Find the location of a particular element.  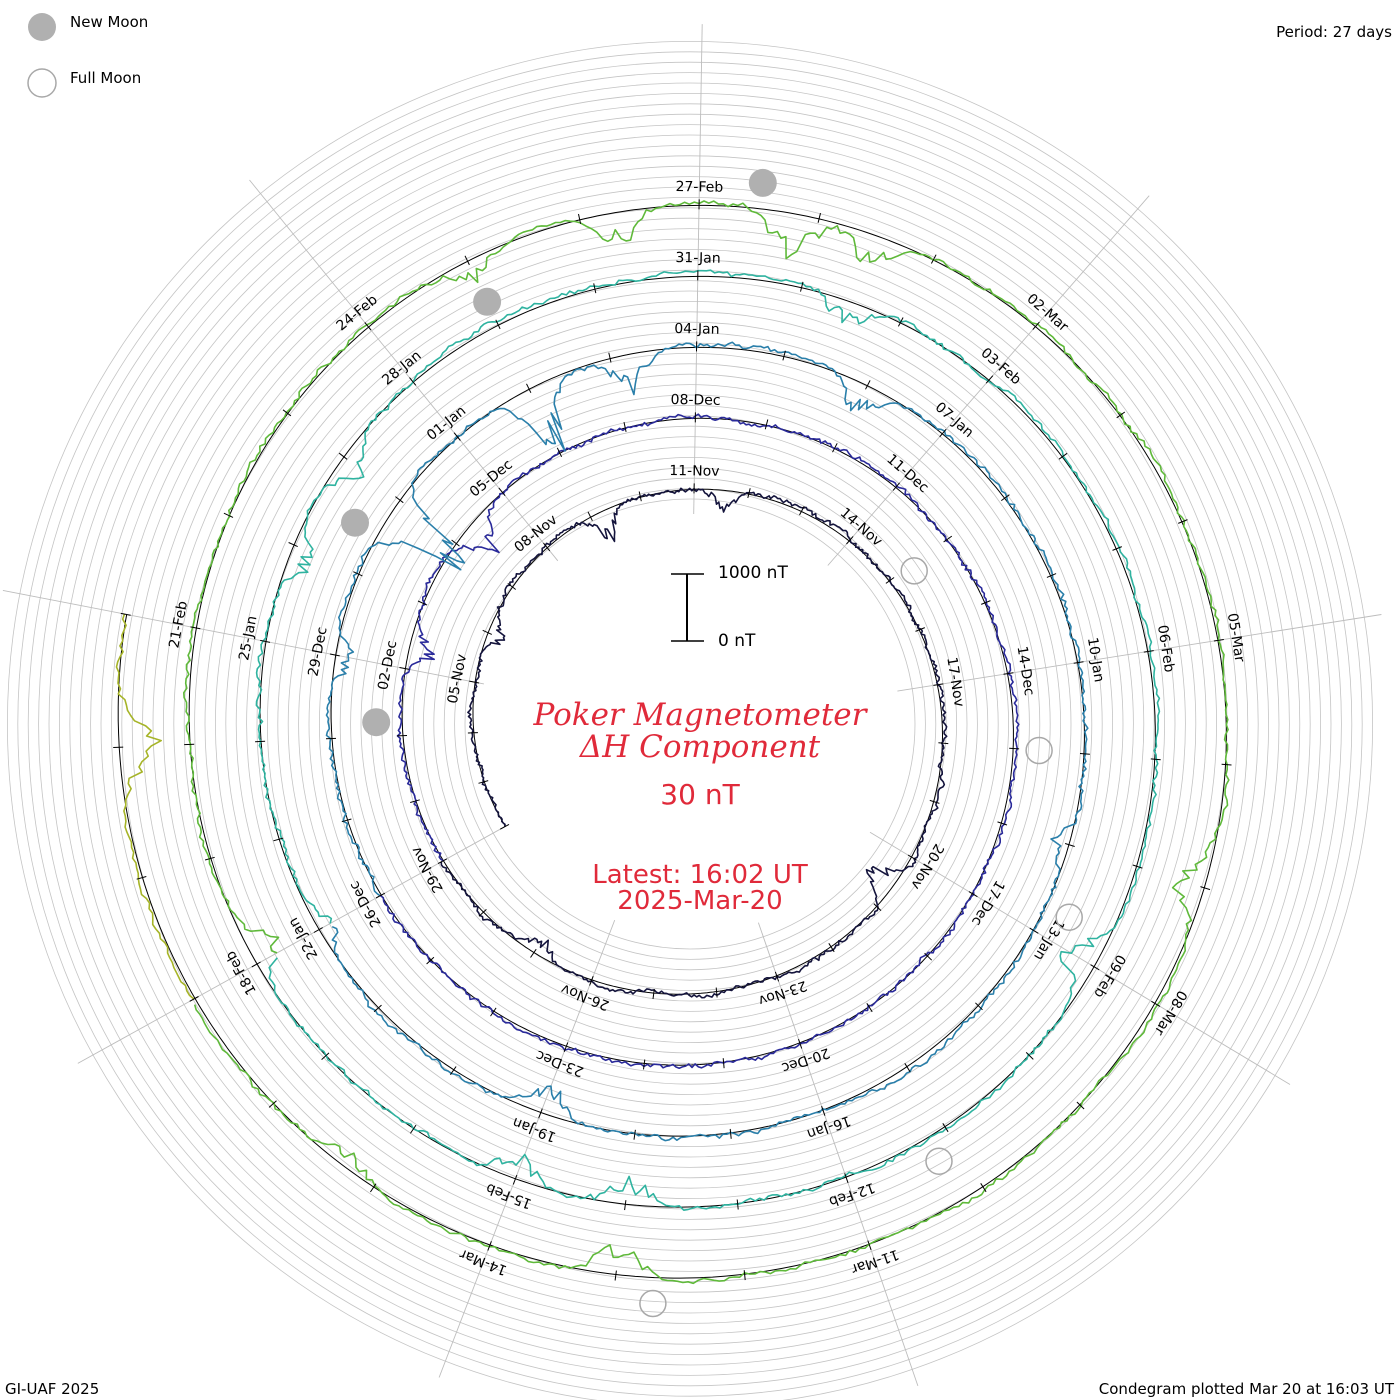

tick-label: 28-Jan is located at coordinates (401, 368).